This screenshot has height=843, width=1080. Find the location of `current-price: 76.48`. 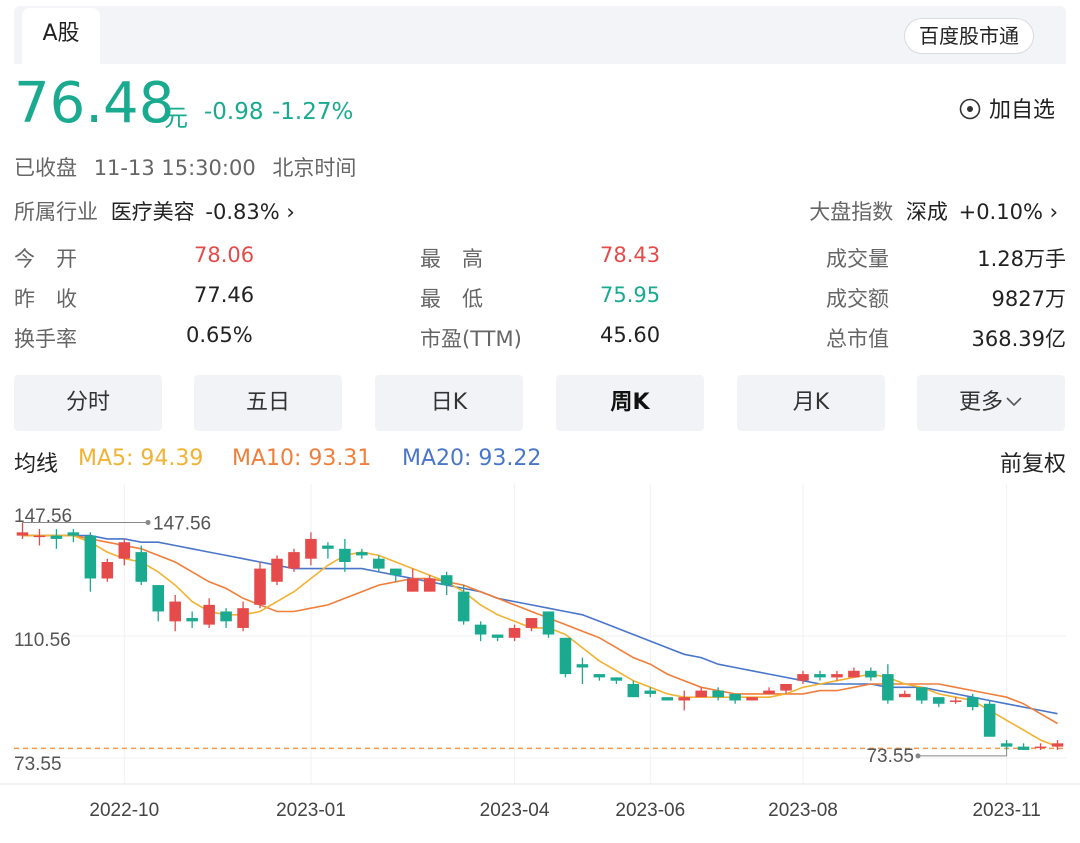

current-price: 76.48 is located at coordinates (94, 103).